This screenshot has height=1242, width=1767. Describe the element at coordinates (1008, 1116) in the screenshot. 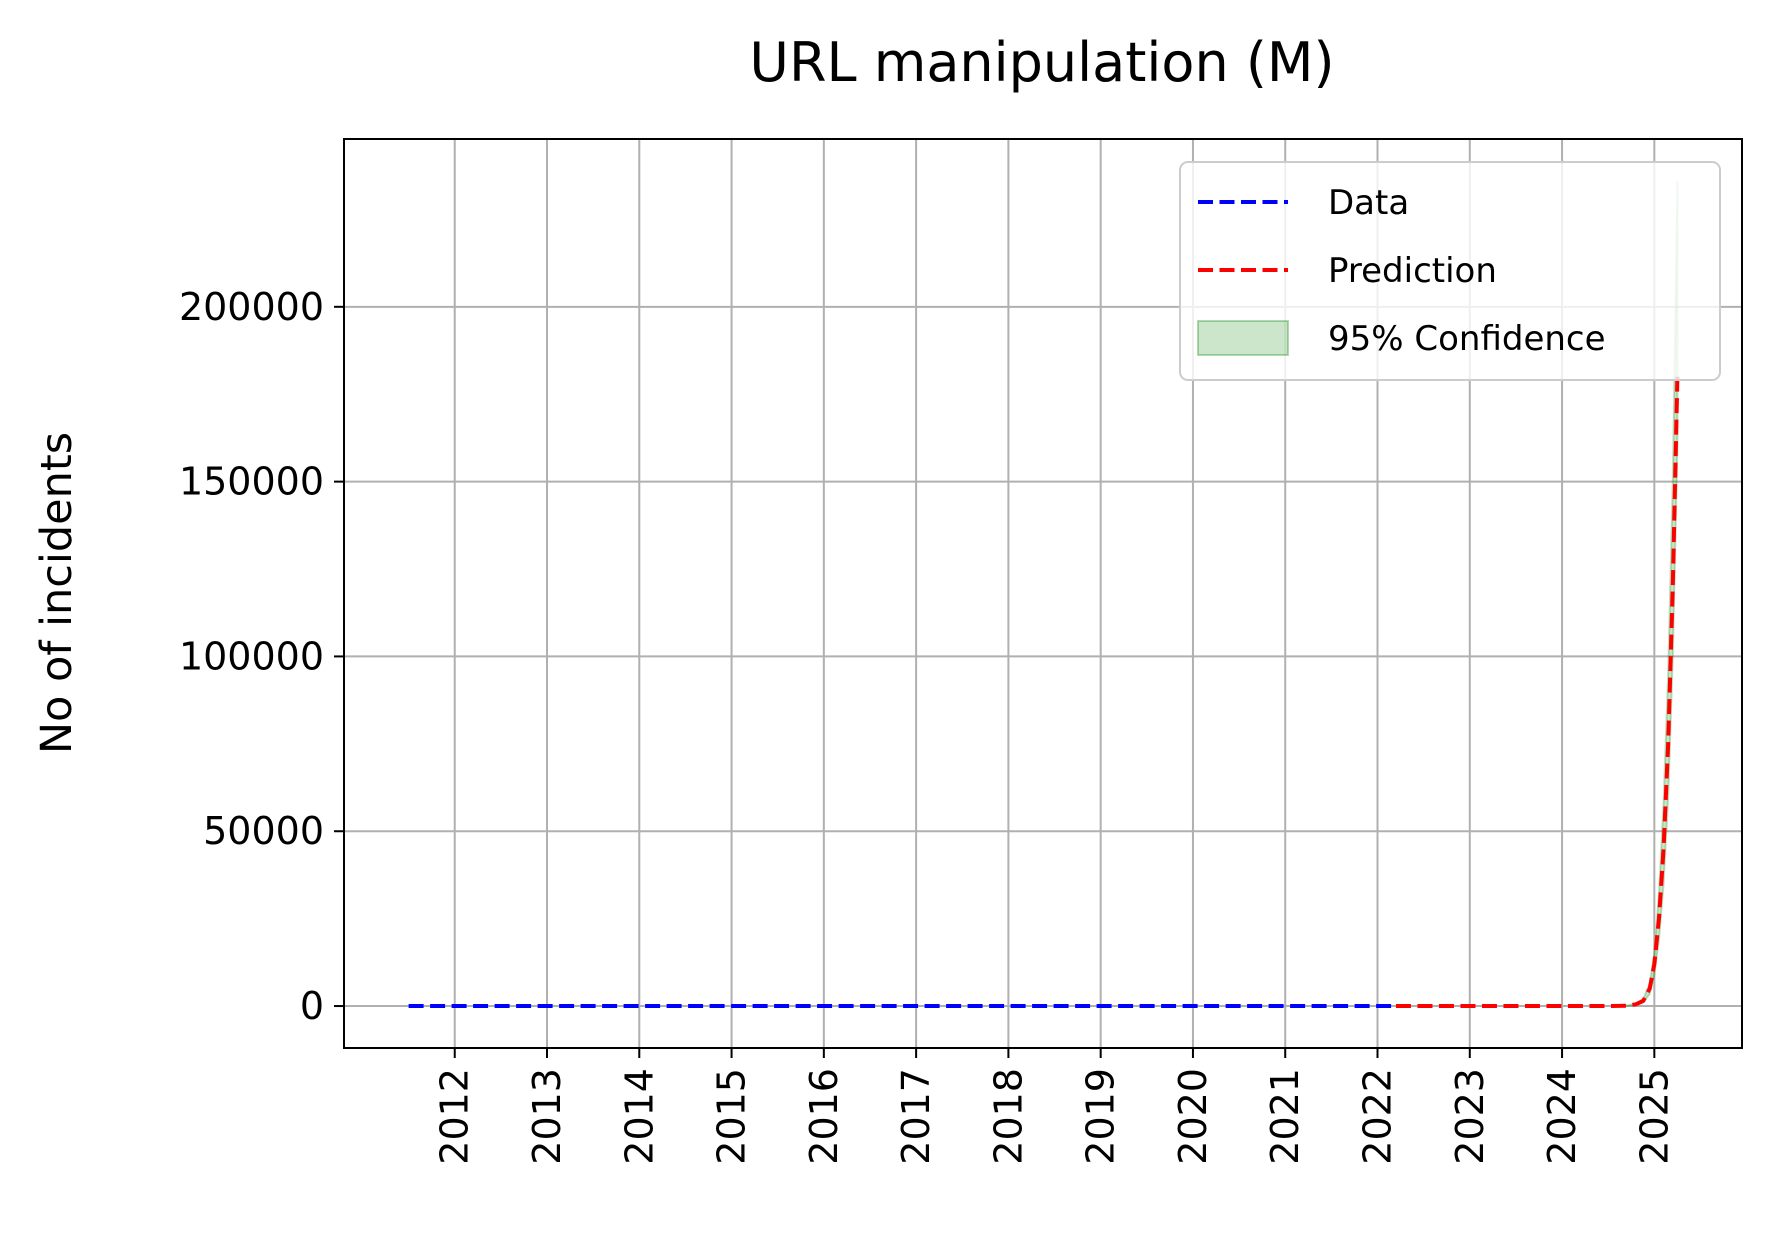

I see `x-tick-label: 2018` at that location.